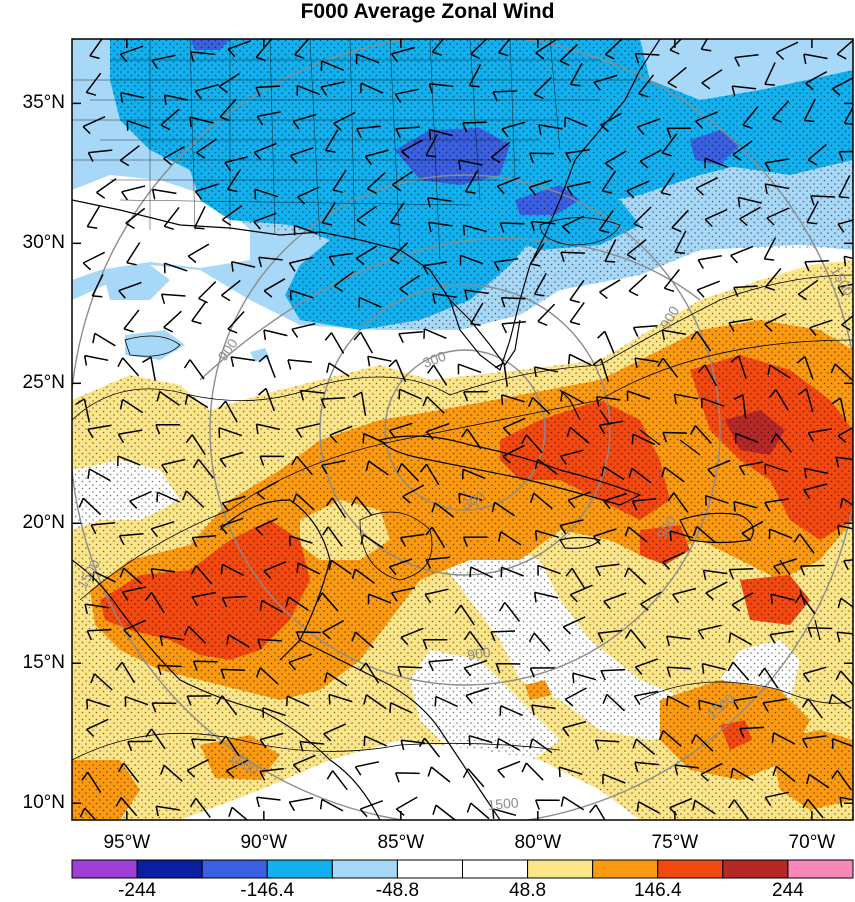 Image resolution: width=855 pixels, height=902 pixels. What do you see at coordinates (43, 663) in the screenshot?
I see `latitude-label: 15°N` at bounding box center [43, 663].